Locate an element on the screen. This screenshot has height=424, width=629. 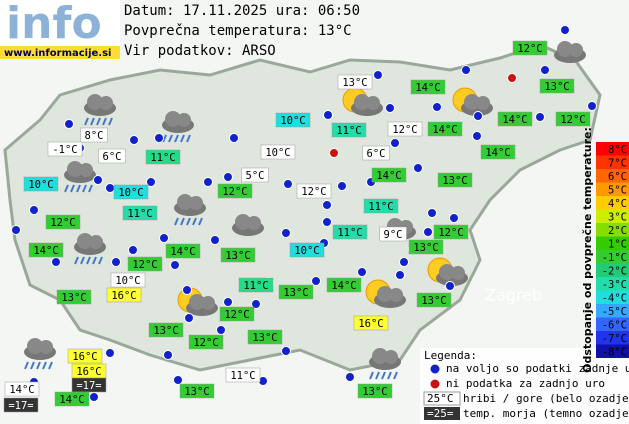
legend-sample is located at coordinates (442, 413).